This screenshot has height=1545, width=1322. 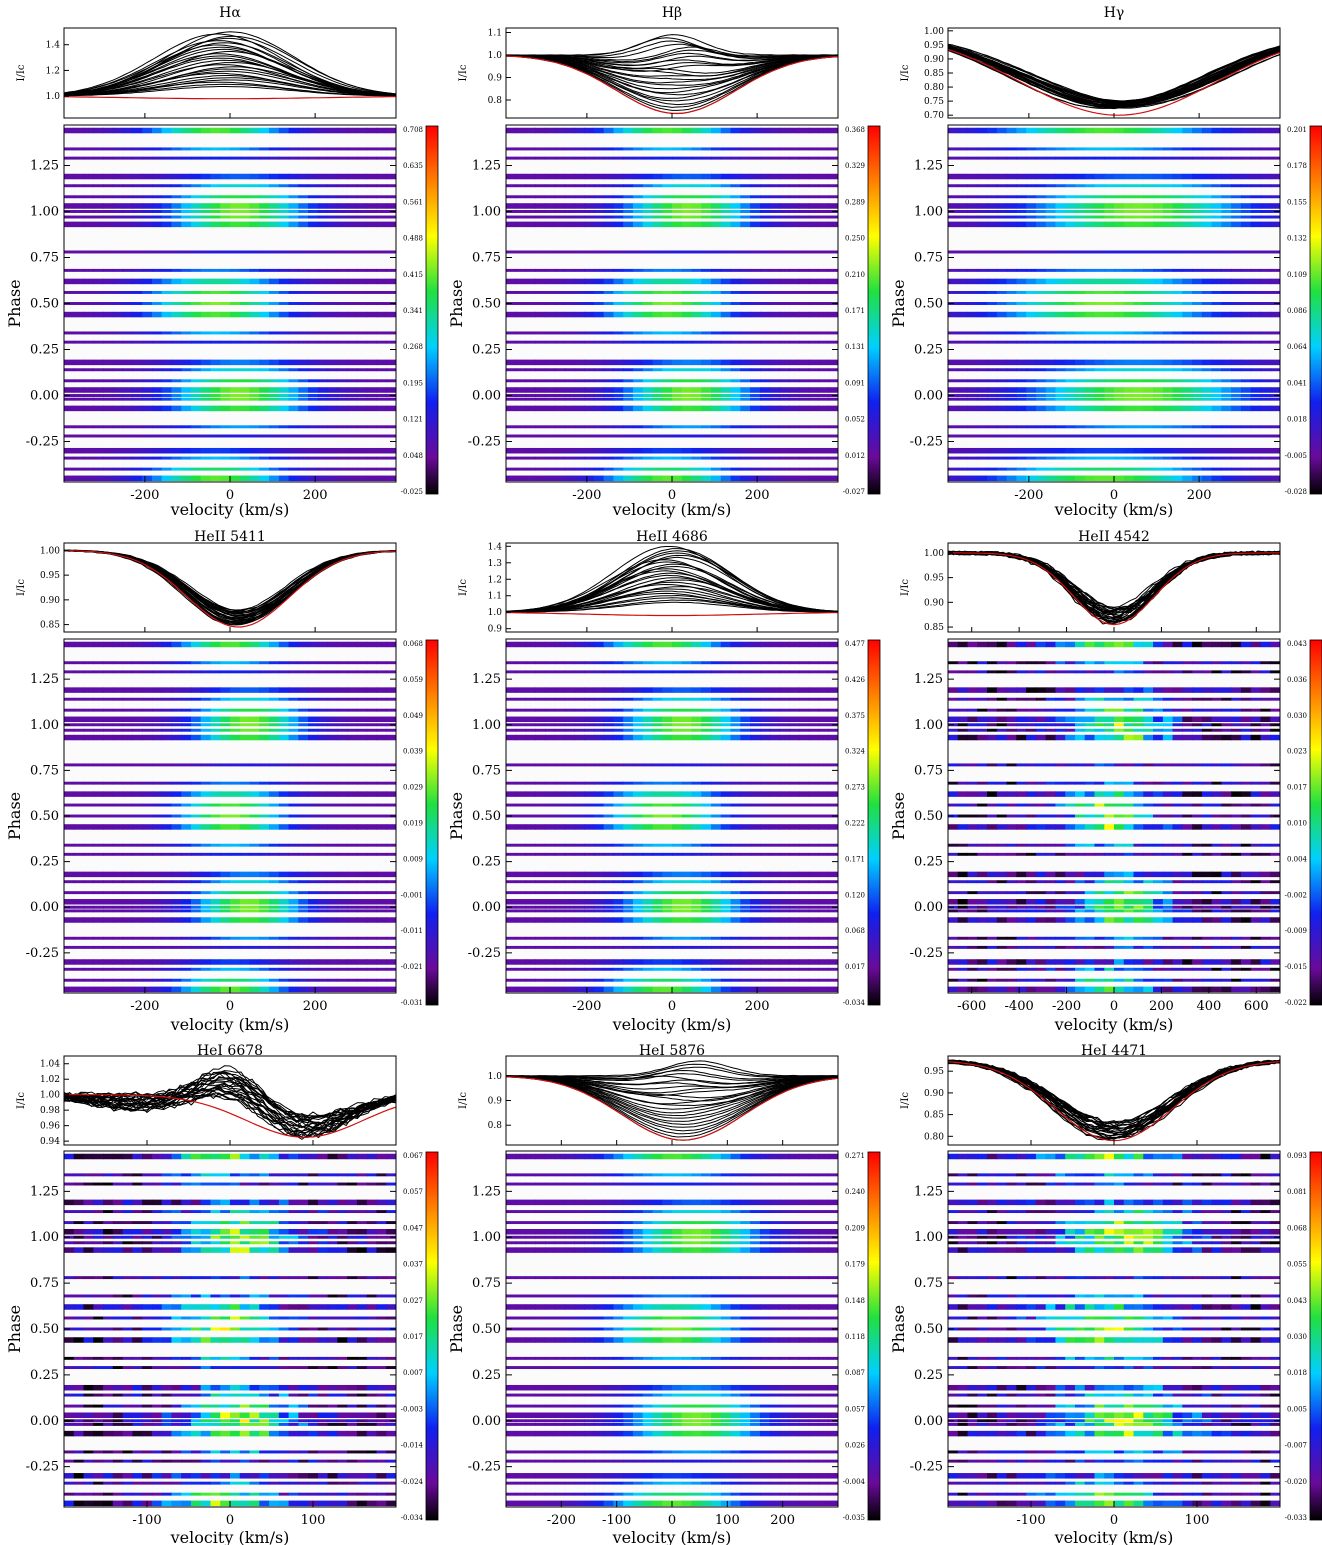 What do you see at coordinates (1296, 895) in the screenshot?
I see `colorbar-tick-label: -0.002` at bounding box center [1296, 895].